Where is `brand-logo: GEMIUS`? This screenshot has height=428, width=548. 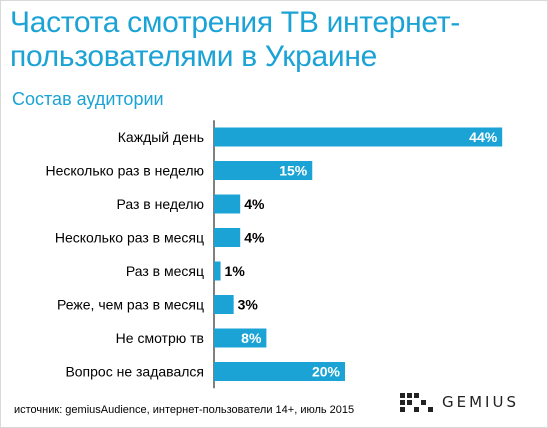
brand-logo: GEMIUS is located at coordinates (459, 402).